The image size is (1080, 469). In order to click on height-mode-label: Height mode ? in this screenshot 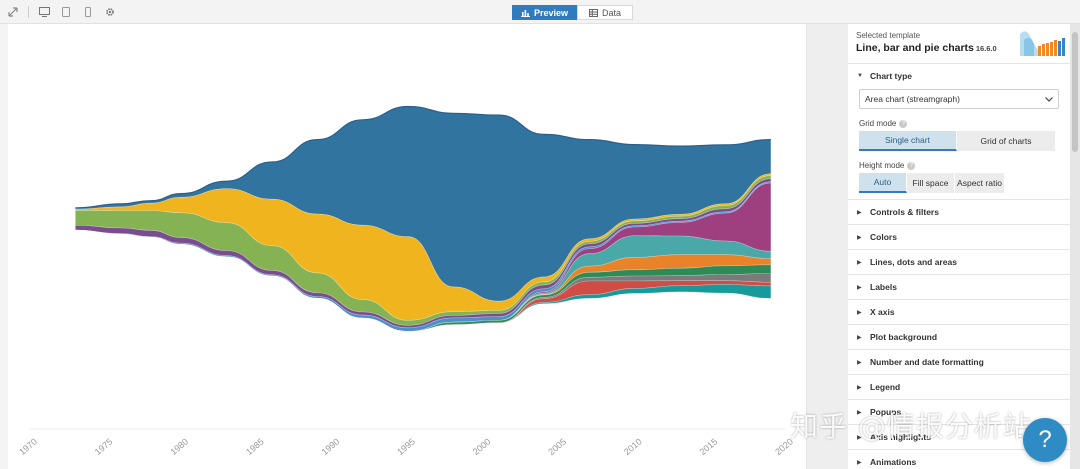, I will do `click(959, 165)`.